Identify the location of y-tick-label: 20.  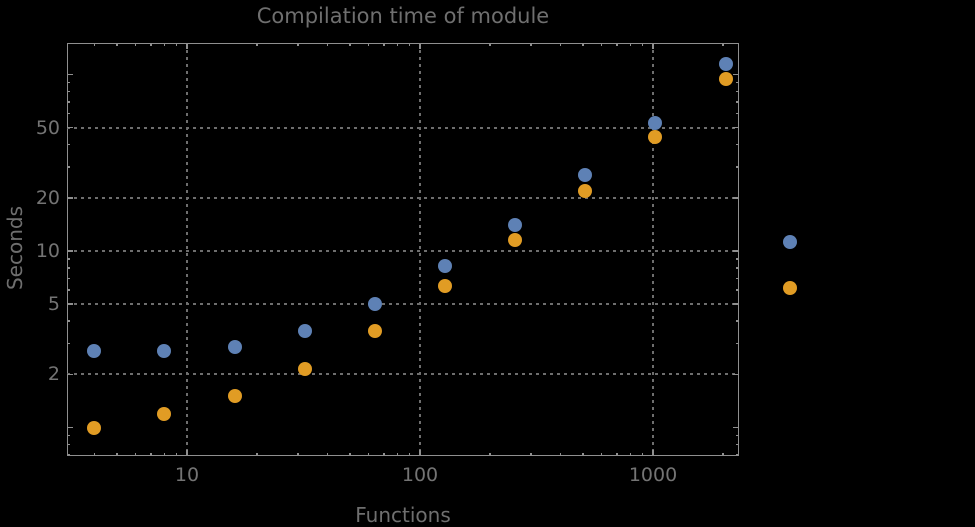
(47, 197).